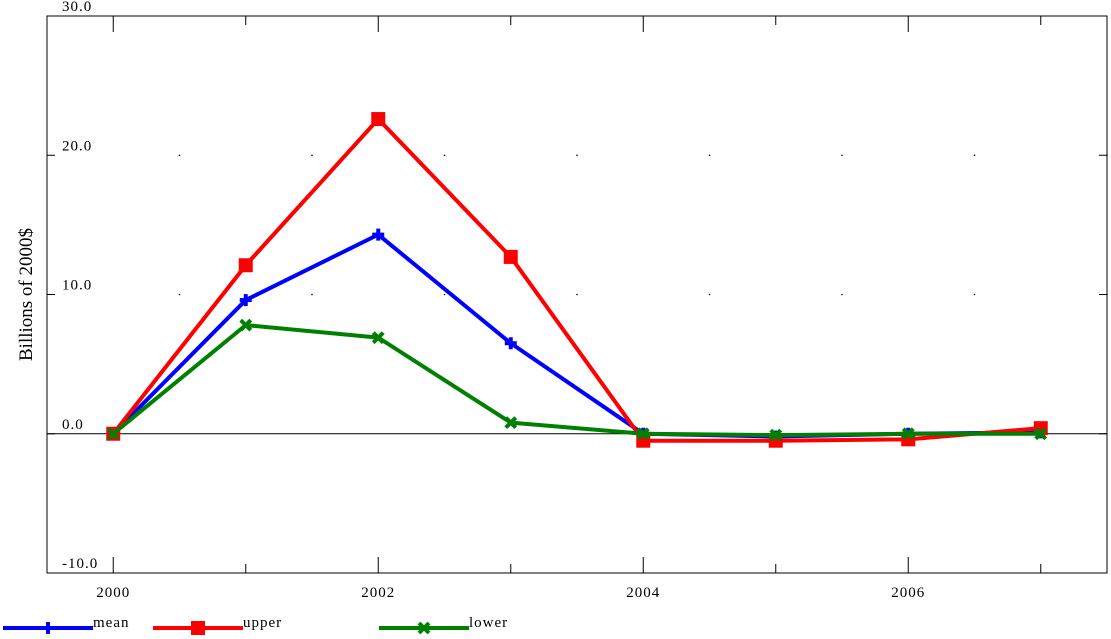 Image resolution: width=1111 pixels, height=639 pixels. What do you see at coordinates (66, 624) in the screenshot?
I see `legend-item-mean: mean` at bounding box center [66, 624].